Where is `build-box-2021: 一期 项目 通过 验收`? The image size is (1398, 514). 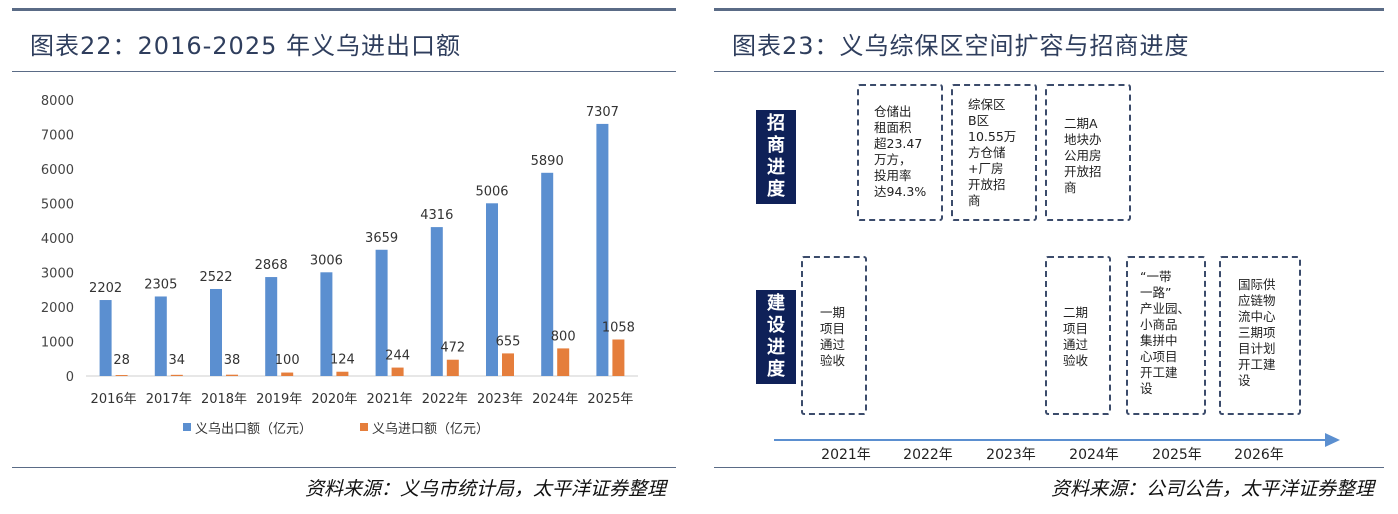
build-box-2021: 一期 项目 通过 验收 is located at coordinates (834, 335).